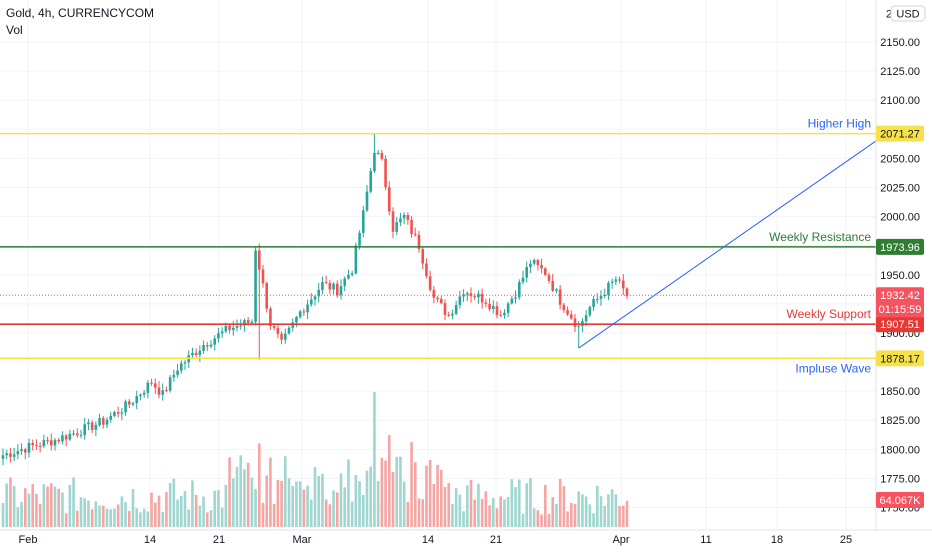 The width and height of the screenshot is (932, 555). I want to click on time-axis-tick: 21, so click(496, 540).